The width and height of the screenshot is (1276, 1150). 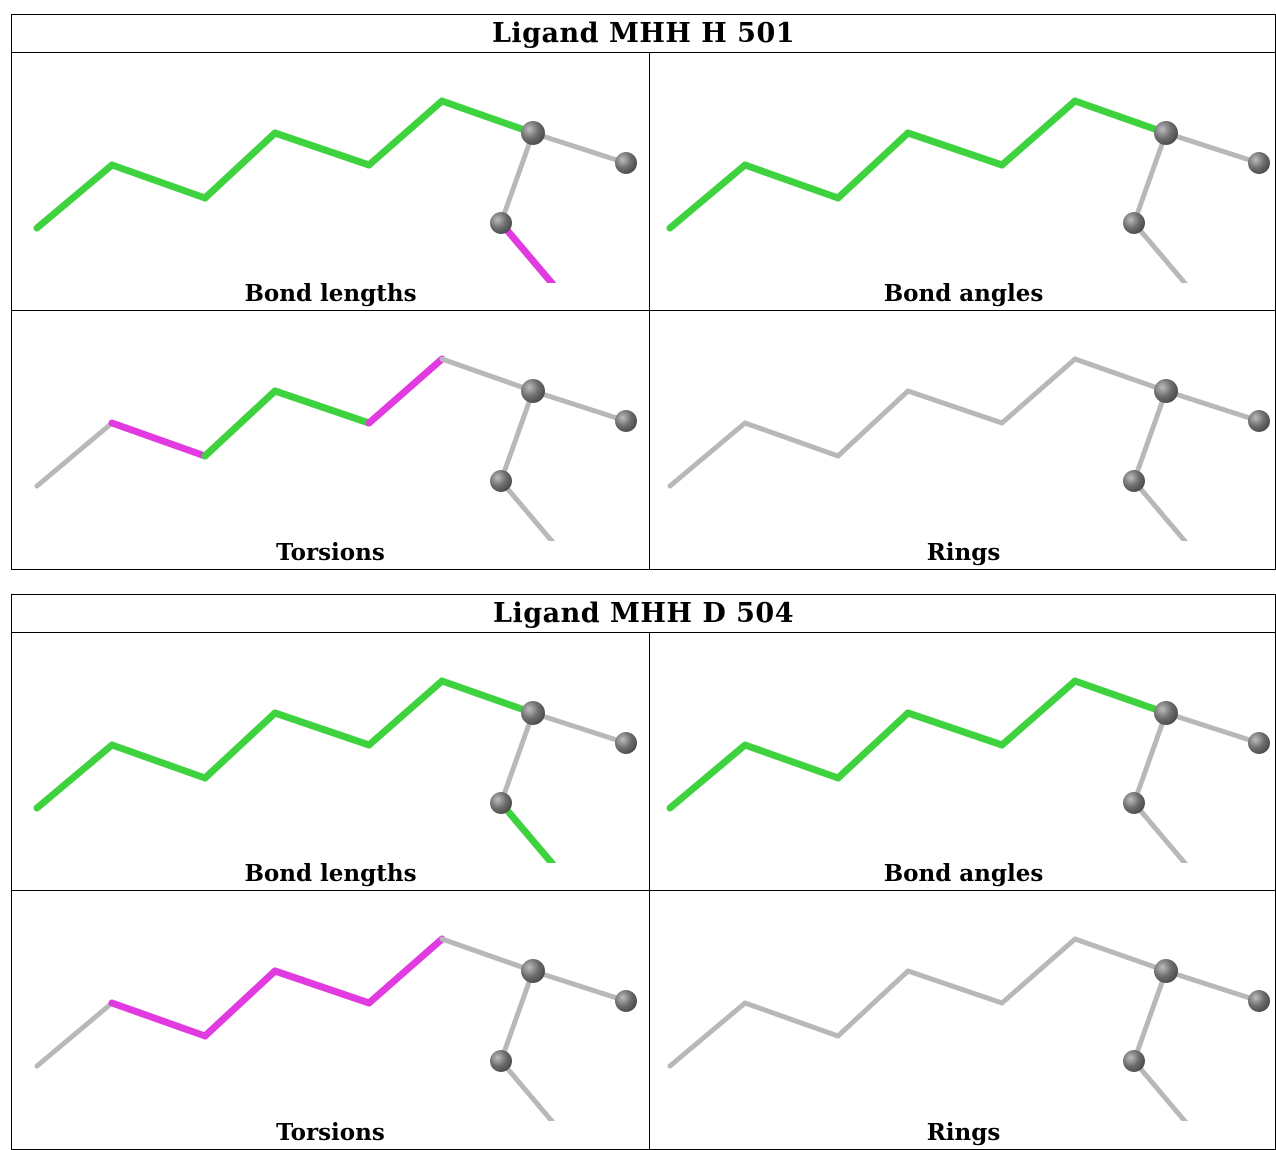 What do you see at coordinates (643, 614) in the screenshot?
I see `ligand-title: Ligand MHH D 504` at bounding box center [643, 614].